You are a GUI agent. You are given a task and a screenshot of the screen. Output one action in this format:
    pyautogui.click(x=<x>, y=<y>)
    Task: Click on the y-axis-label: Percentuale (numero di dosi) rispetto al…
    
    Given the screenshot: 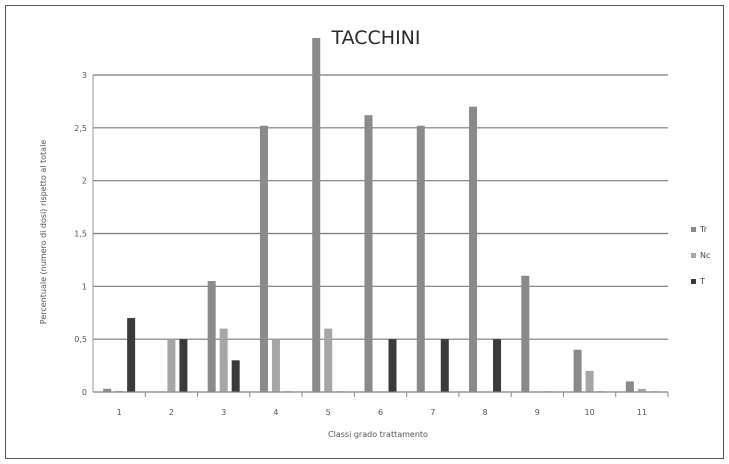 What is the action you would take?
    pyautogui.click(x=43, y=232)
    